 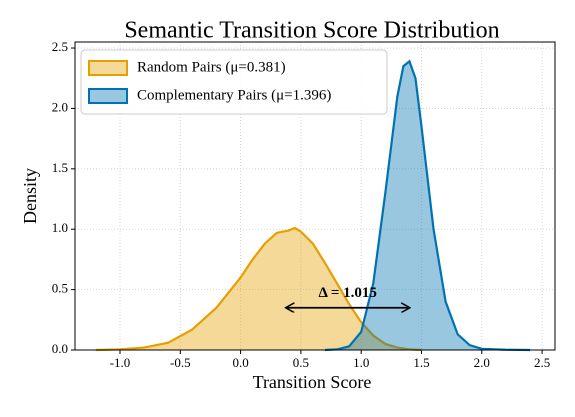 What do you see at coordinates (301, 362) in the screenshot?
I see `x-tick-label: 0.5` at bounding box center [301, 362].